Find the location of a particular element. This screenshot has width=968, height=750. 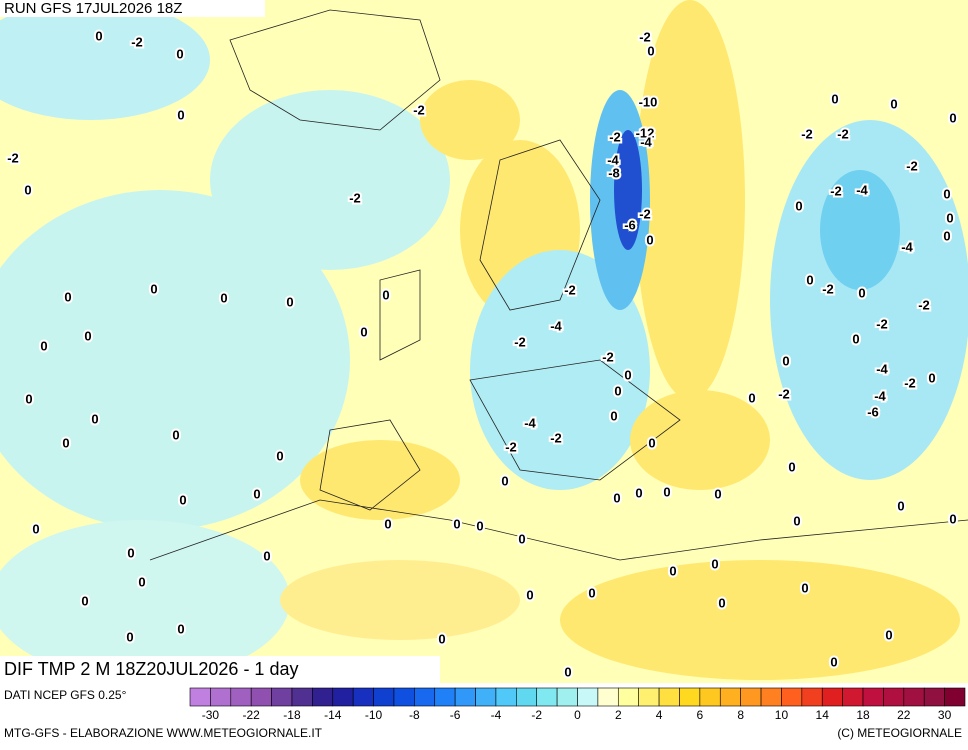

colorbar: -30 -22 -18 -14 -10 -8 -6 -4 -2 0 2 4 6 8 10 14 18 22 30 is located at coordinates (577, 704).